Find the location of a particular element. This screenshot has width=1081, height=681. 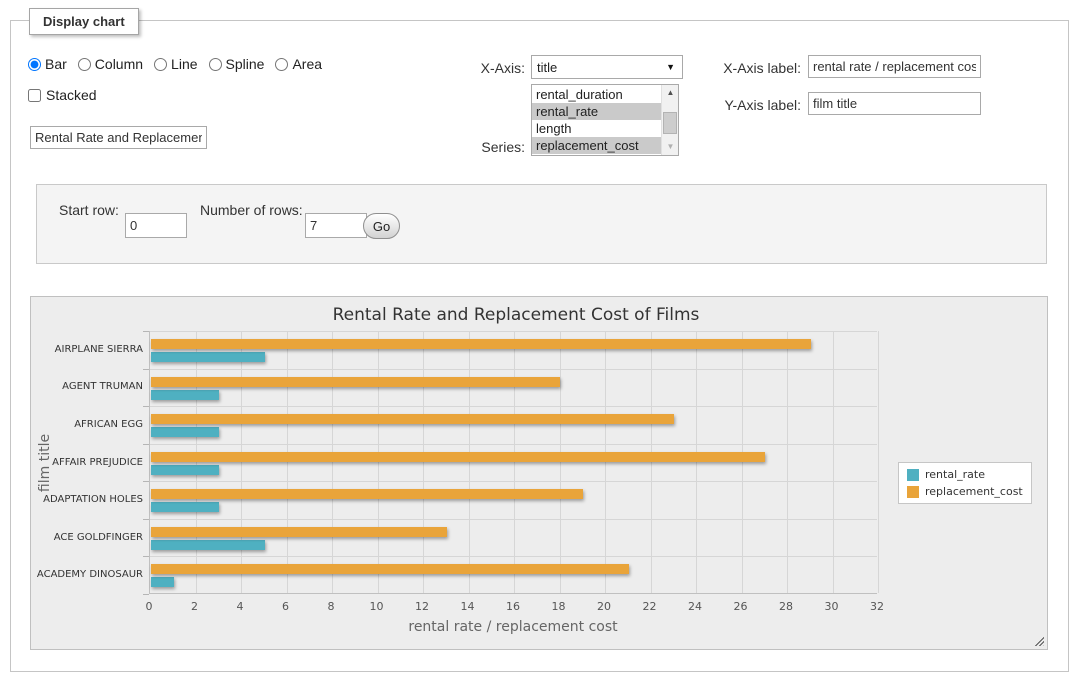

chart-type-label: Spline is located at coordinates (245, 64).